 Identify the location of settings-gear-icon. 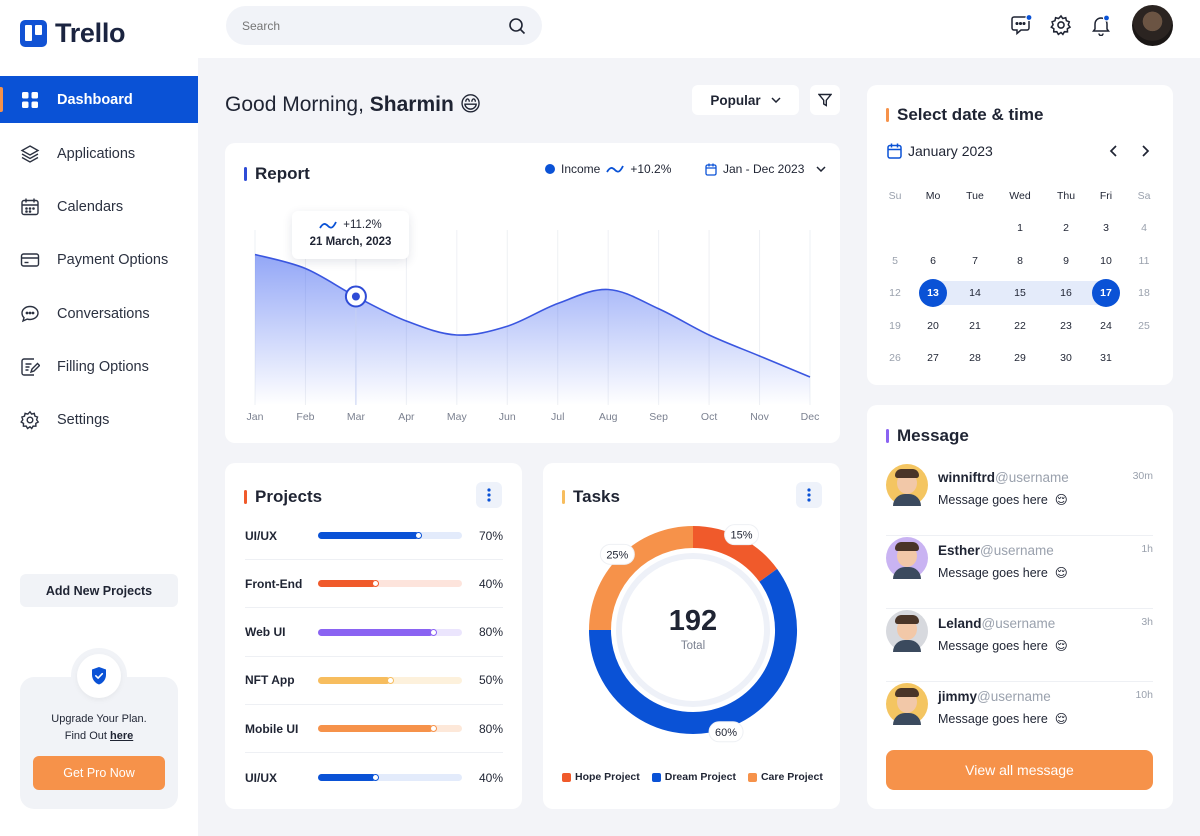
(1061, 25).